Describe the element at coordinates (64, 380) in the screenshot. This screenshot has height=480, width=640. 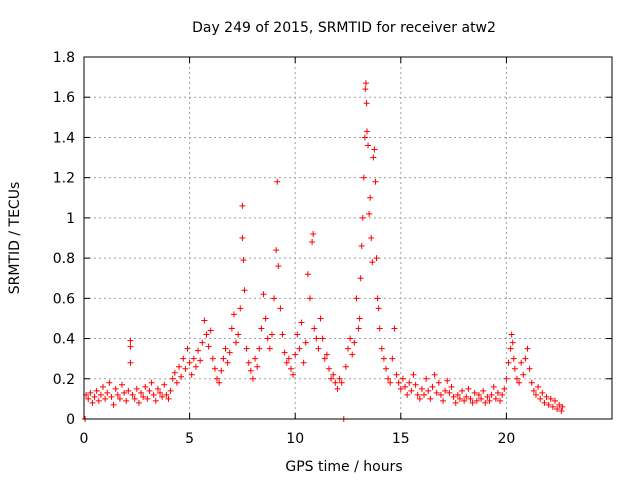
I see `y-tick-label: 0.2` at that location.